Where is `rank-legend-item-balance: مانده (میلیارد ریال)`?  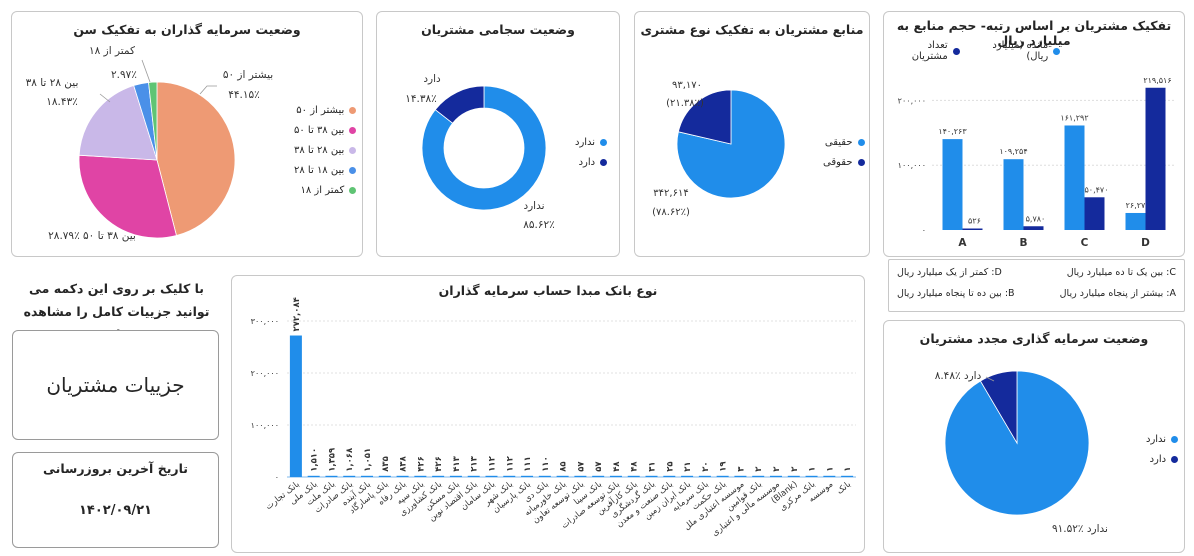
rank-legend-item-balance: مانده (میلیارد ریال) is located at coordinates (1015, 51).